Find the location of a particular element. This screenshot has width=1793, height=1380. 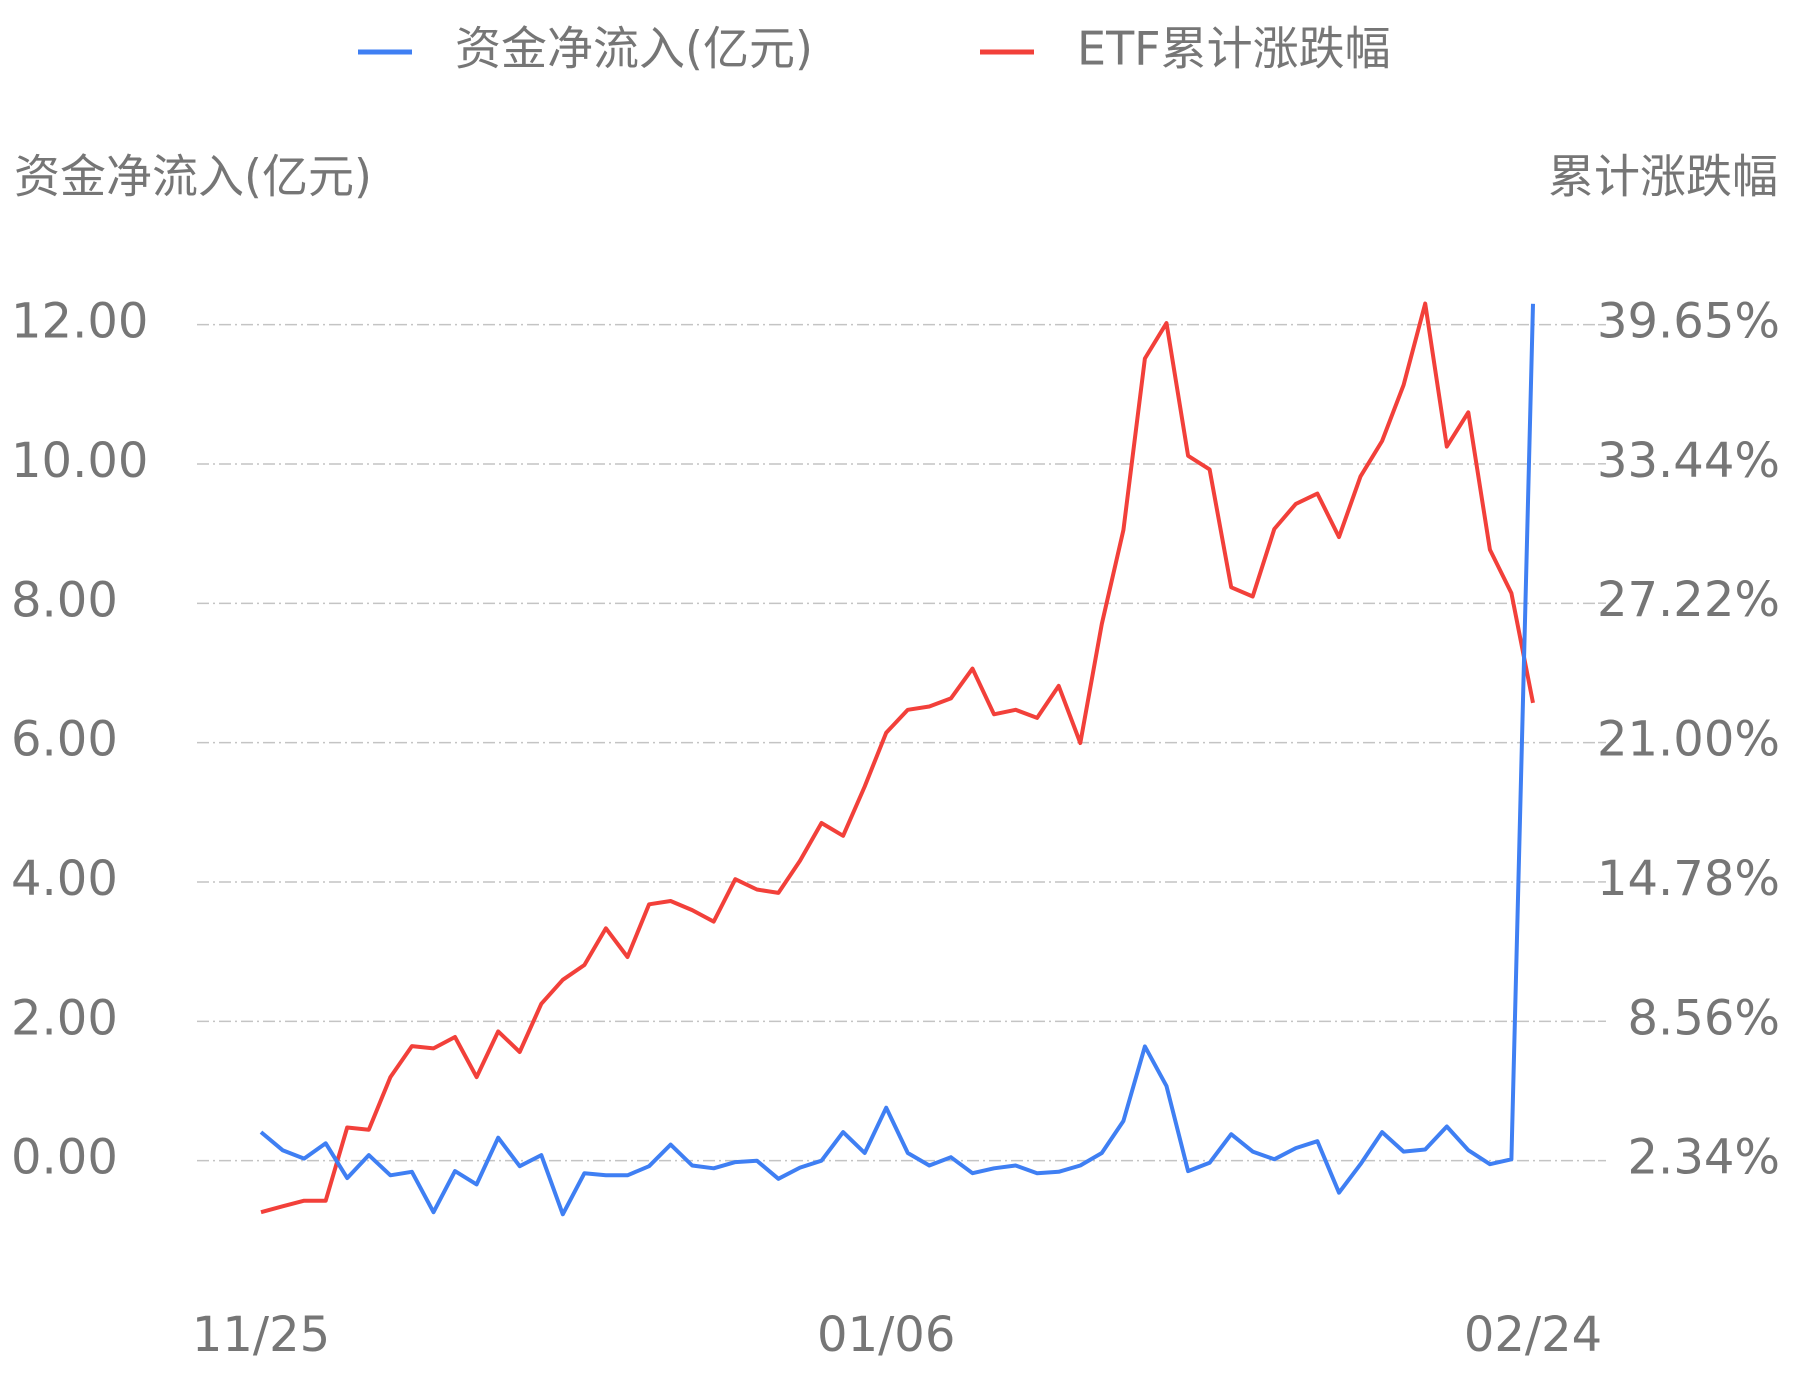

y2-axis-title: 累计涨跌幅 is located at coordinates (1663, 177).